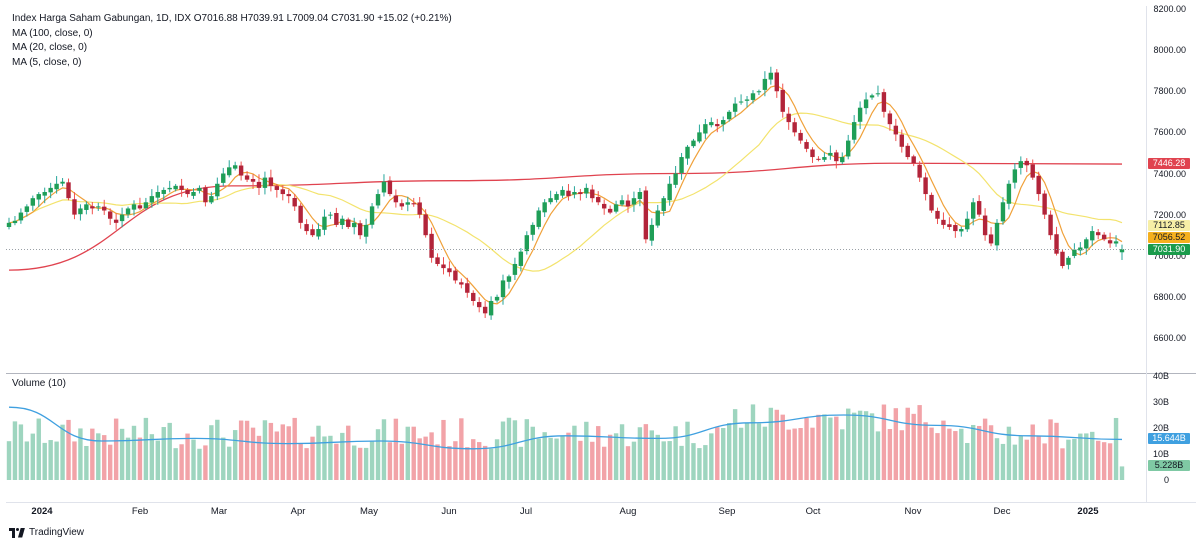  What do you see at coordinates (50, 47) in the screenshot?
I see `ma20-legend: MA (20, close, 0)` at bounding box center [50, 47].